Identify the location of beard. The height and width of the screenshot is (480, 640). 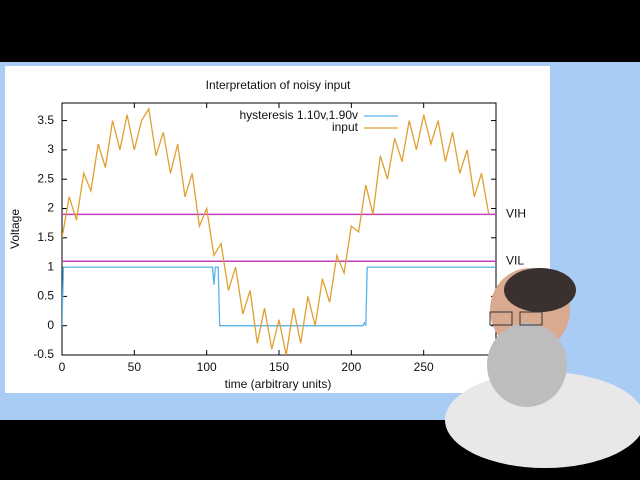
(527, 365).